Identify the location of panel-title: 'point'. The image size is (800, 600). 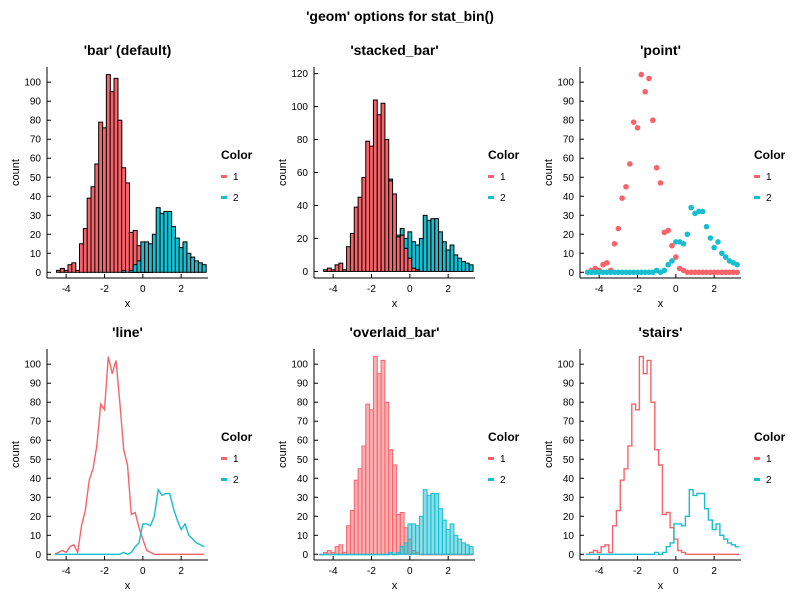
(660, 50).